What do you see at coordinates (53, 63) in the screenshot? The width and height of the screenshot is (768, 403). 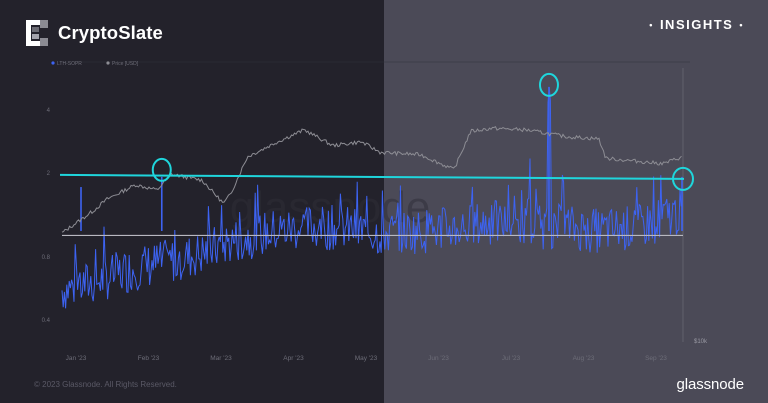 I see `legend-swatch-sopr` at bounding box center [53, 63].